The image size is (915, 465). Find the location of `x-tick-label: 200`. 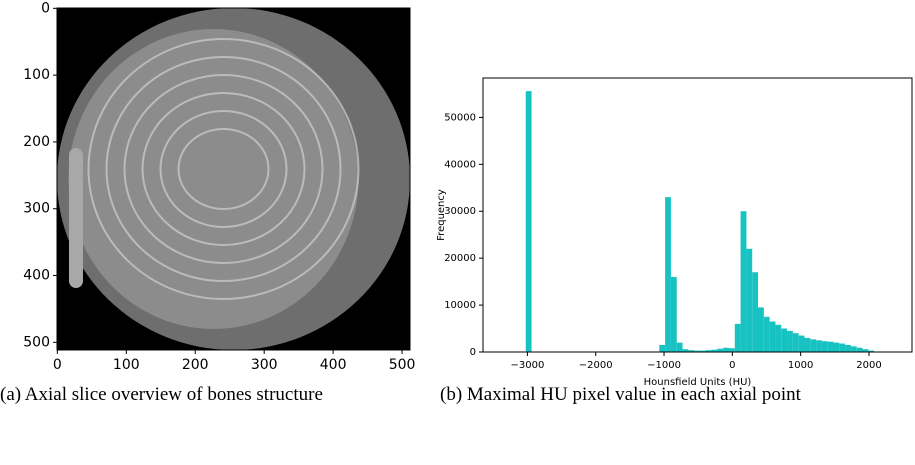

x-tick-label: 200 is located at coordinates (195, 365).